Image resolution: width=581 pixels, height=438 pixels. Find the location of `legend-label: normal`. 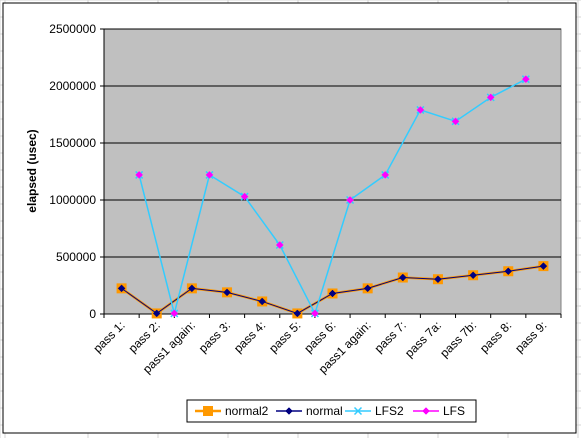

legend-label: normal is located at coordinates (324, 411).